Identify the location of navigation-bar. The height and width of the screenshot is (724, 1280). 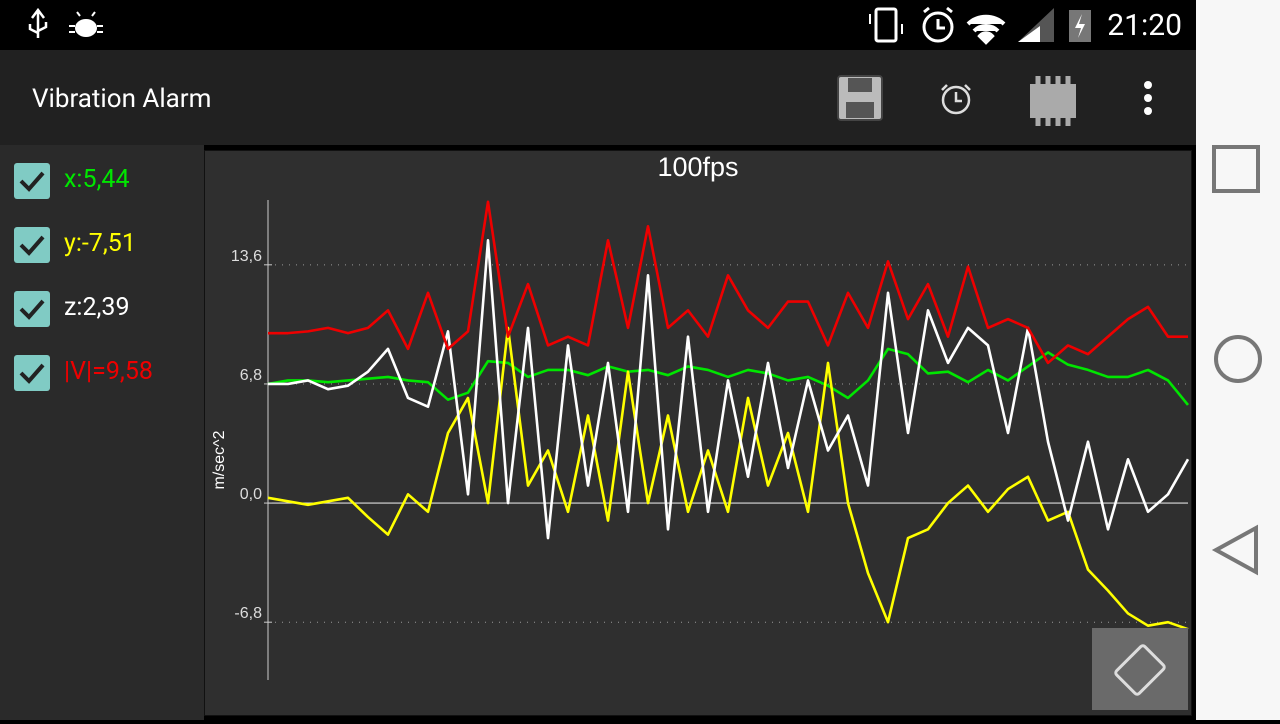
(1238, 360).